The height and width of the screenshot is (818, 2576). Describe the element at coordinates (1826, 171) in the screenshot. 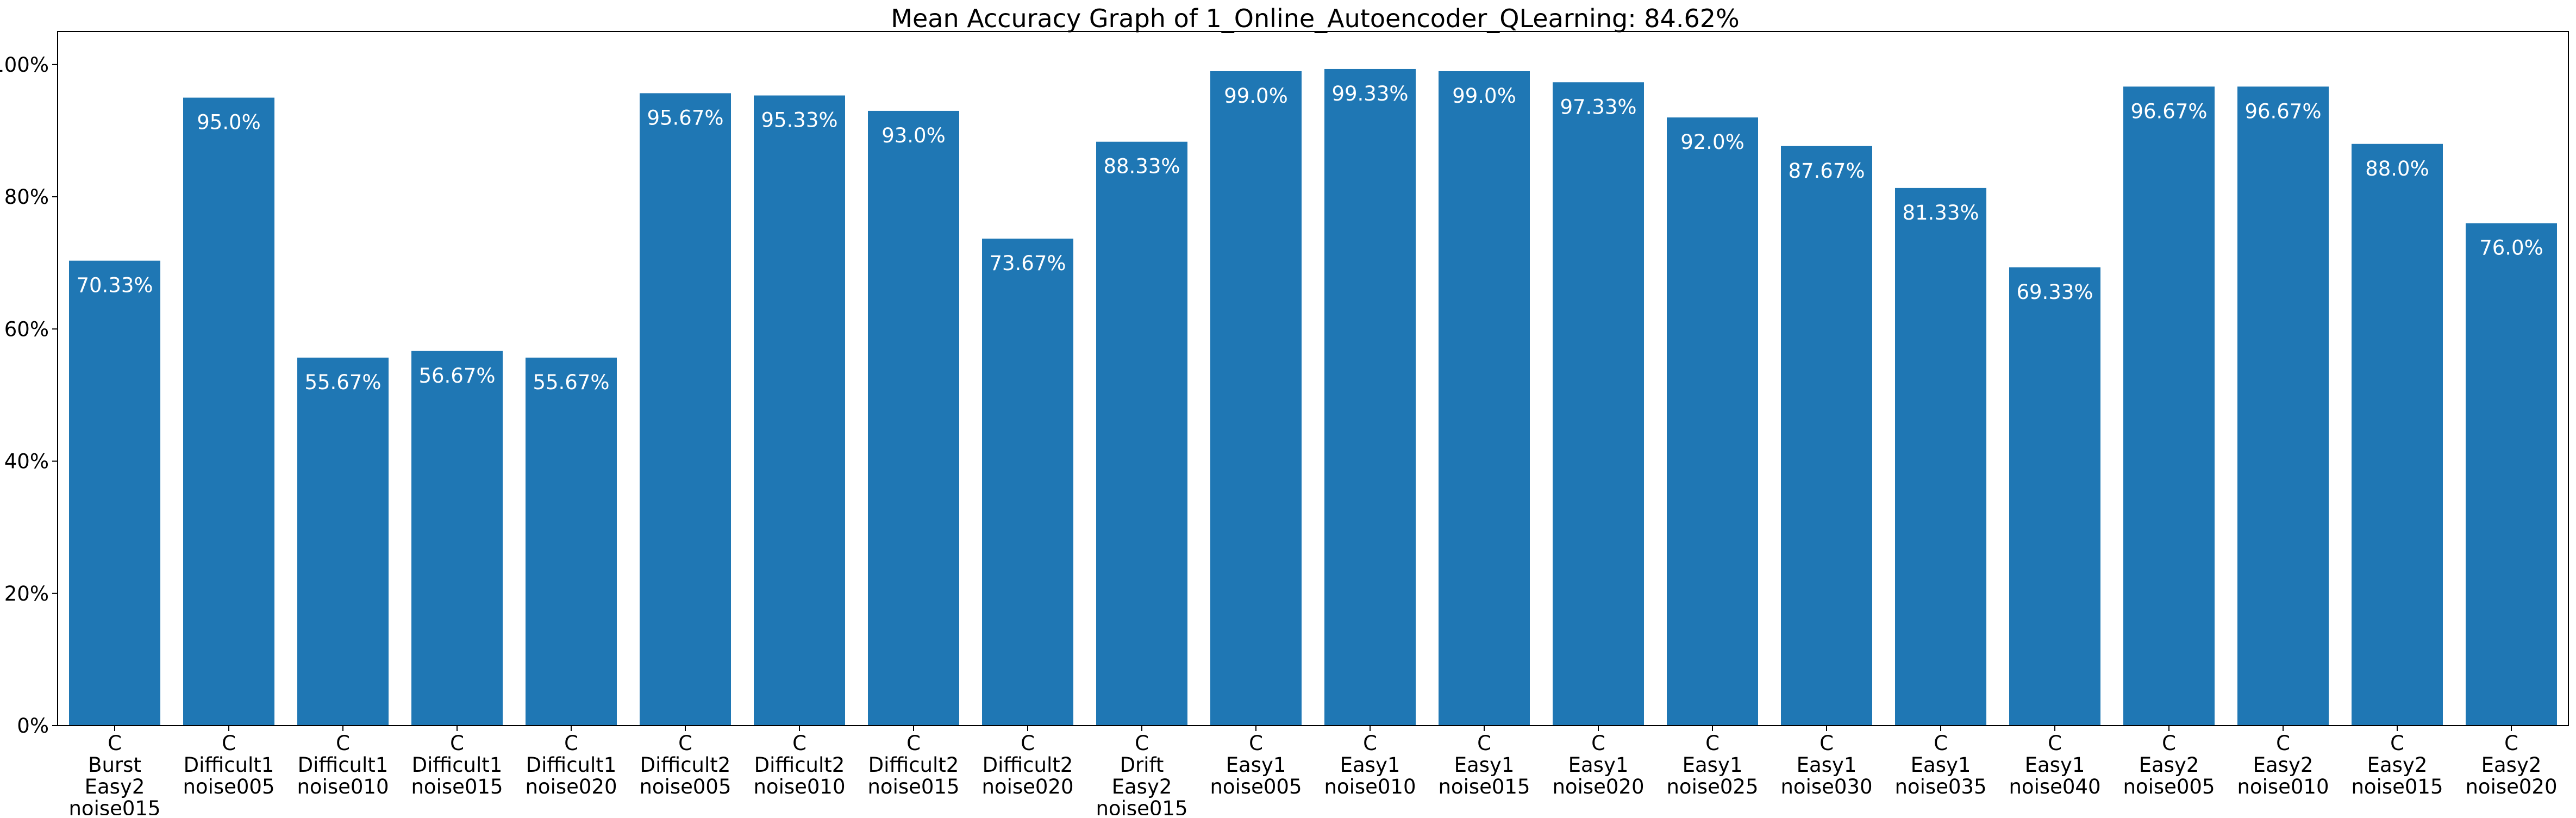

I see `bar-value-label: 87.67%` at that location.